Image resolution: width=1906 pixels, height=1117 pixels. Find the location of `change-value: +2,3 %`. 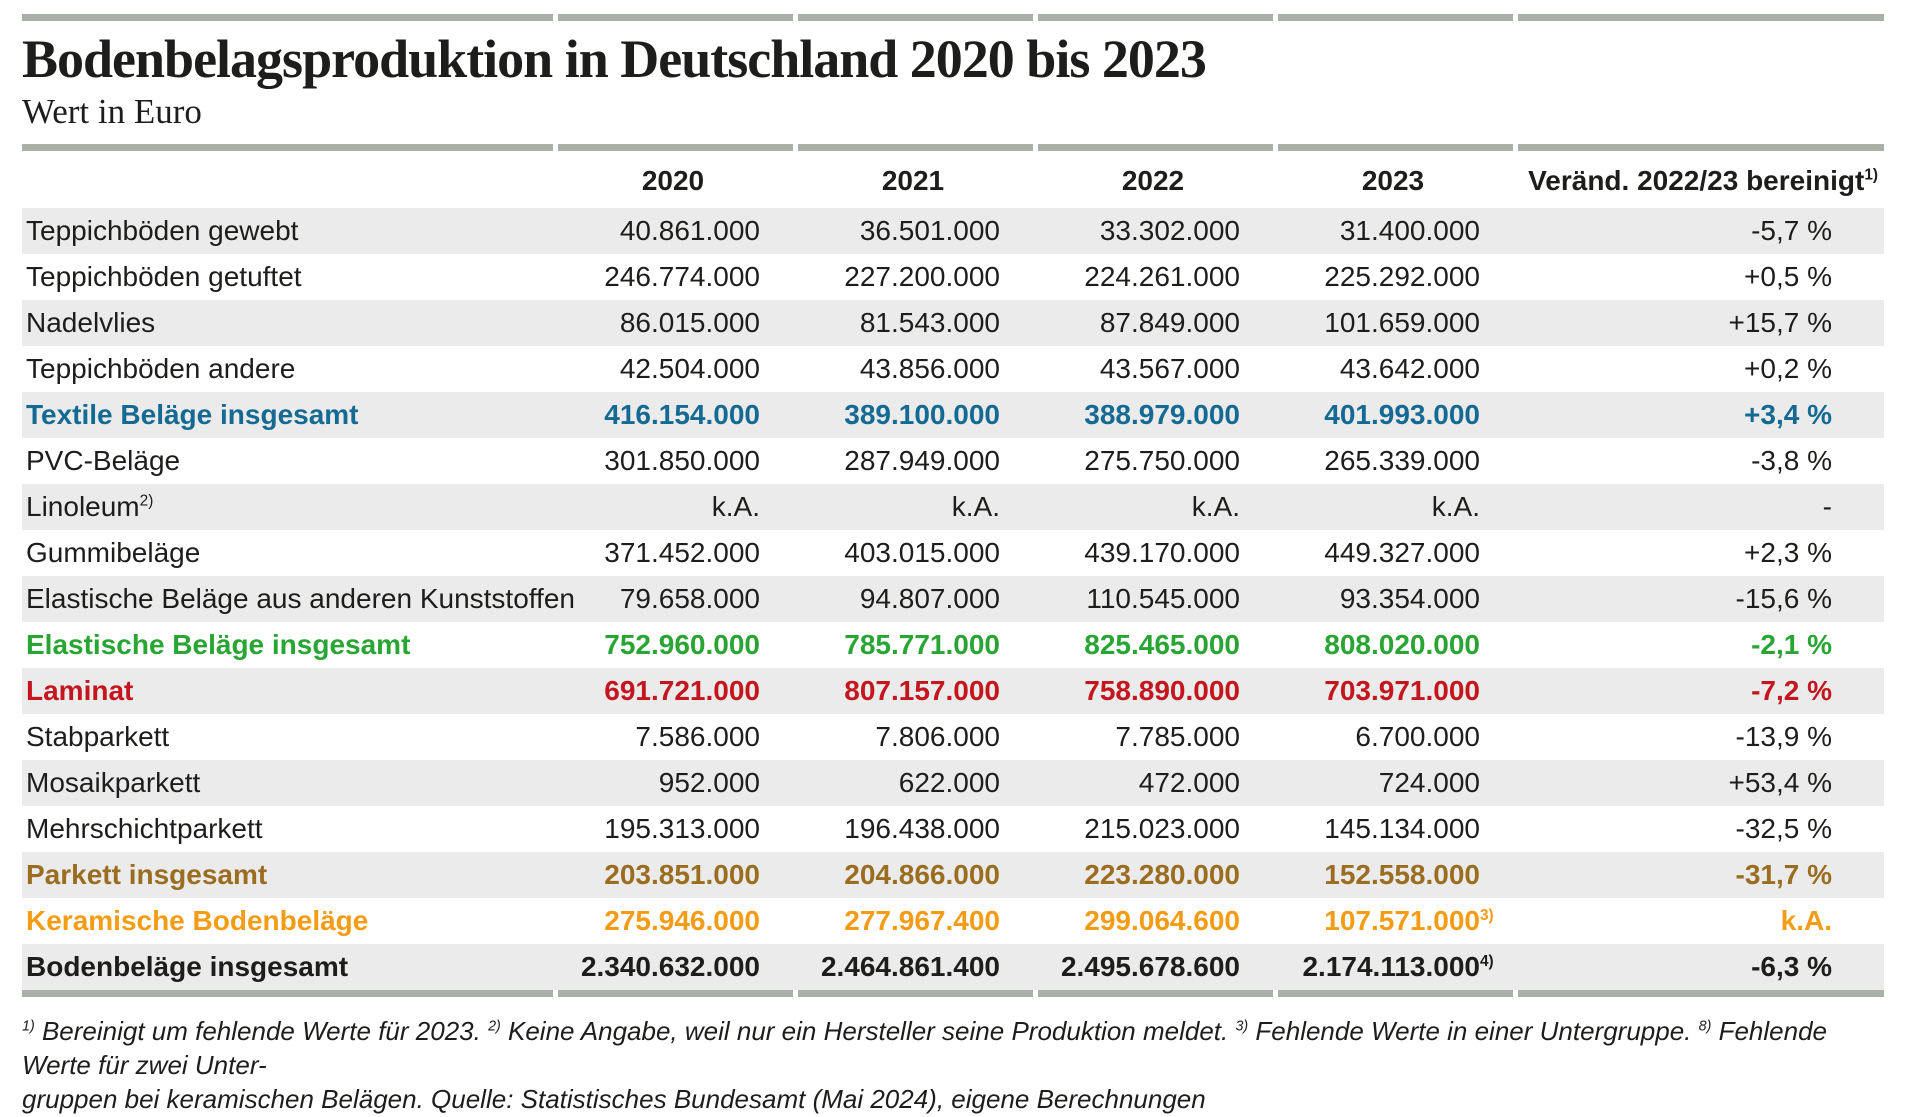

change-value: +2,3 % is located at coordinates (1788, 553).